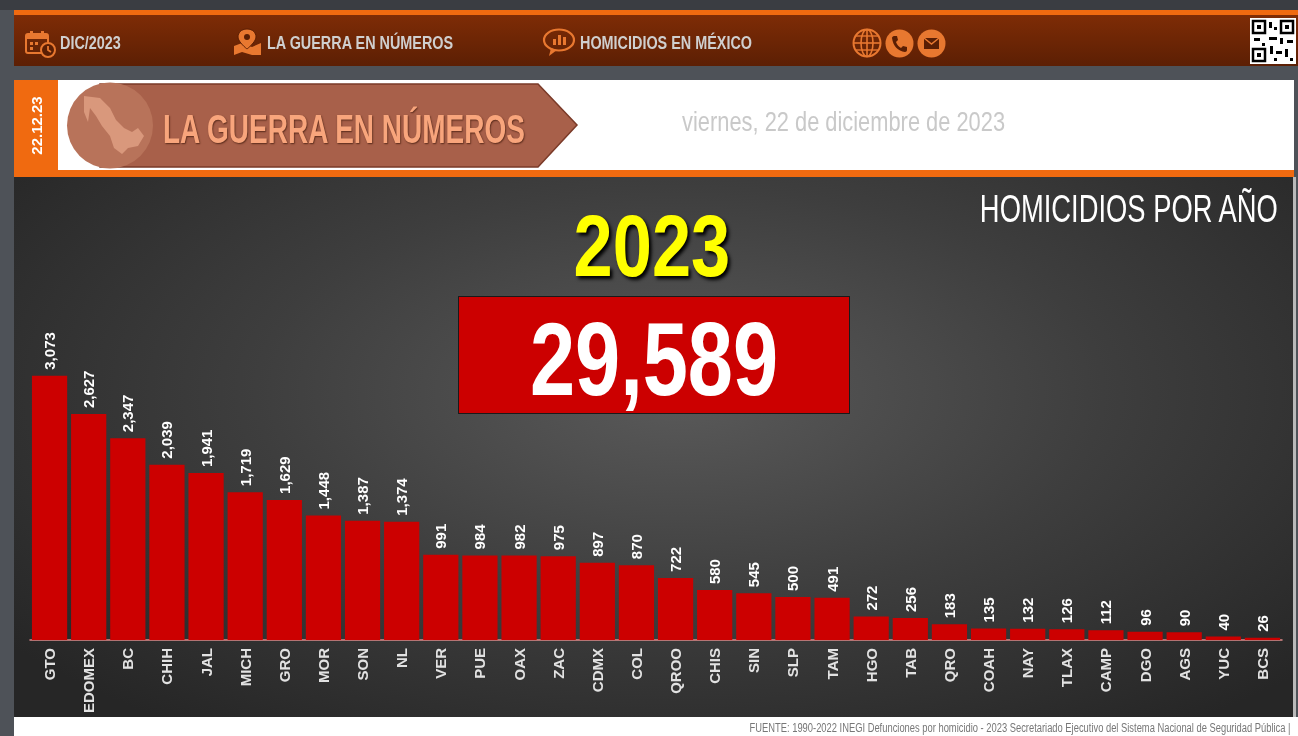  What do you see at coordinates (910, 599) in the screenshot?
I see `data-label: 256` at bounding box center [910, 599].